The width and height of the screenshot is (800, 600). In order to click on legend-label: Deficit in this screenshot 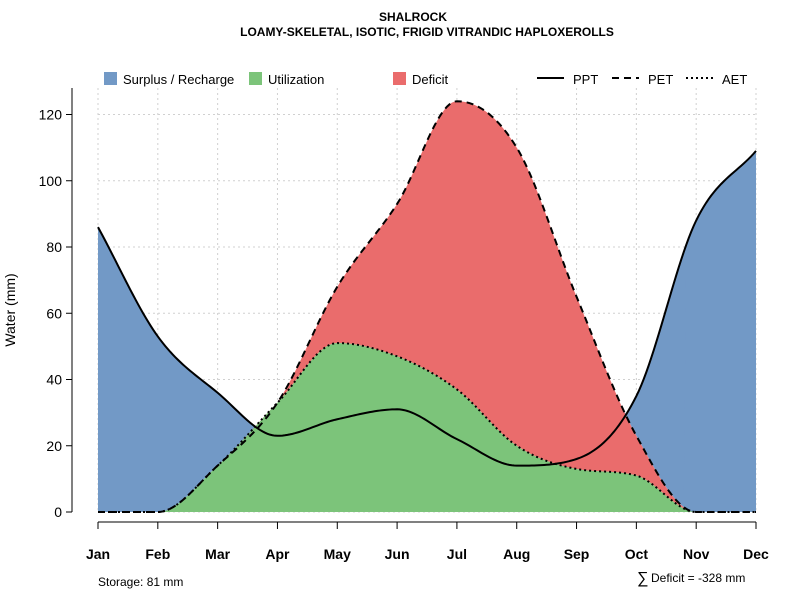, I will do `click(430, 79)`.